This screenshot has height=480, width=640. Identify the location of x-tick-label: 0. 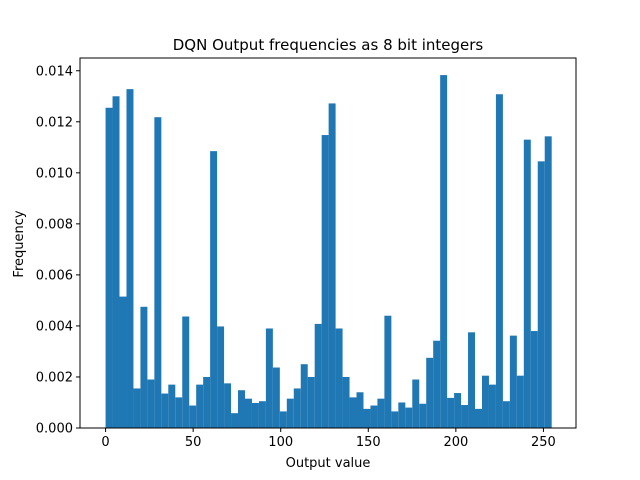
(105, 442).